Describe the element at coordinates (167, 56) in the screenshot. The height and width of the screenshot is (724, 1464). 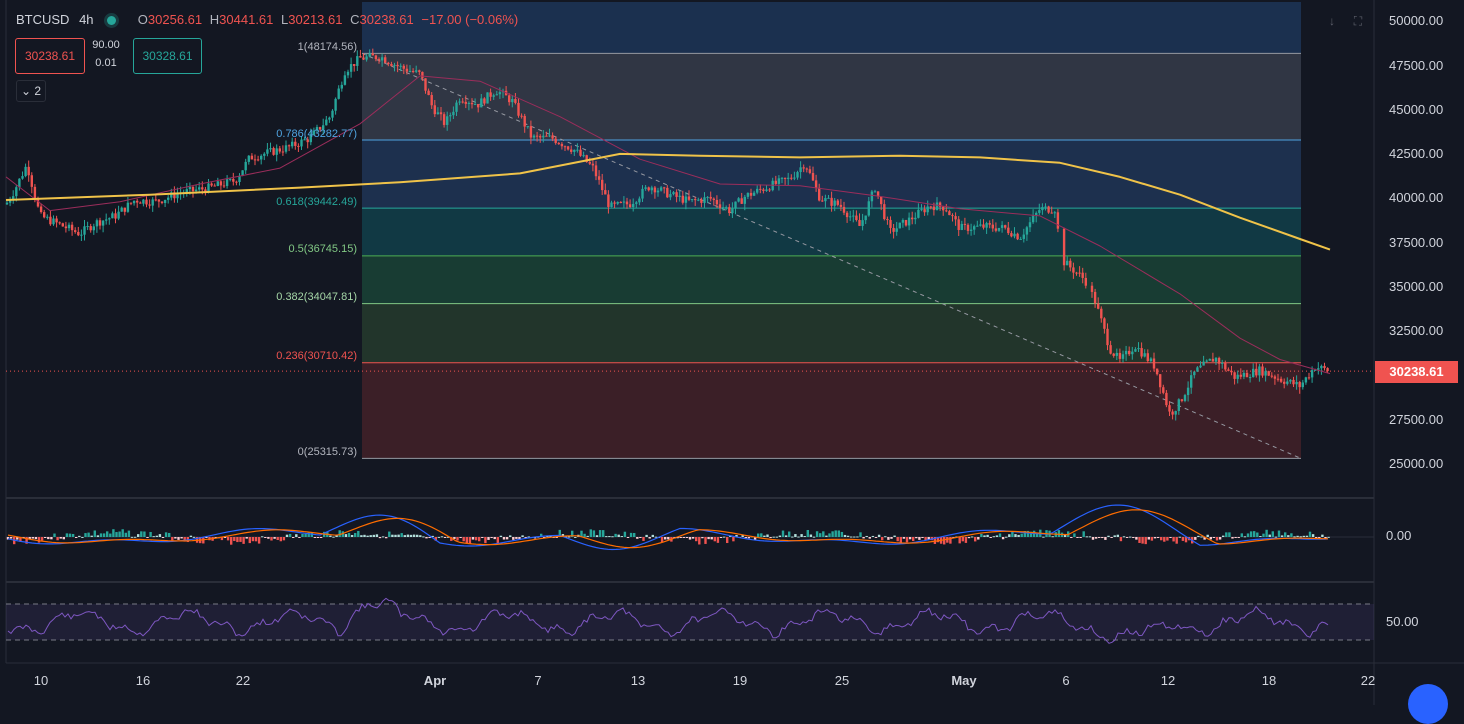
I see `buy-button: 30328.61` at that location.